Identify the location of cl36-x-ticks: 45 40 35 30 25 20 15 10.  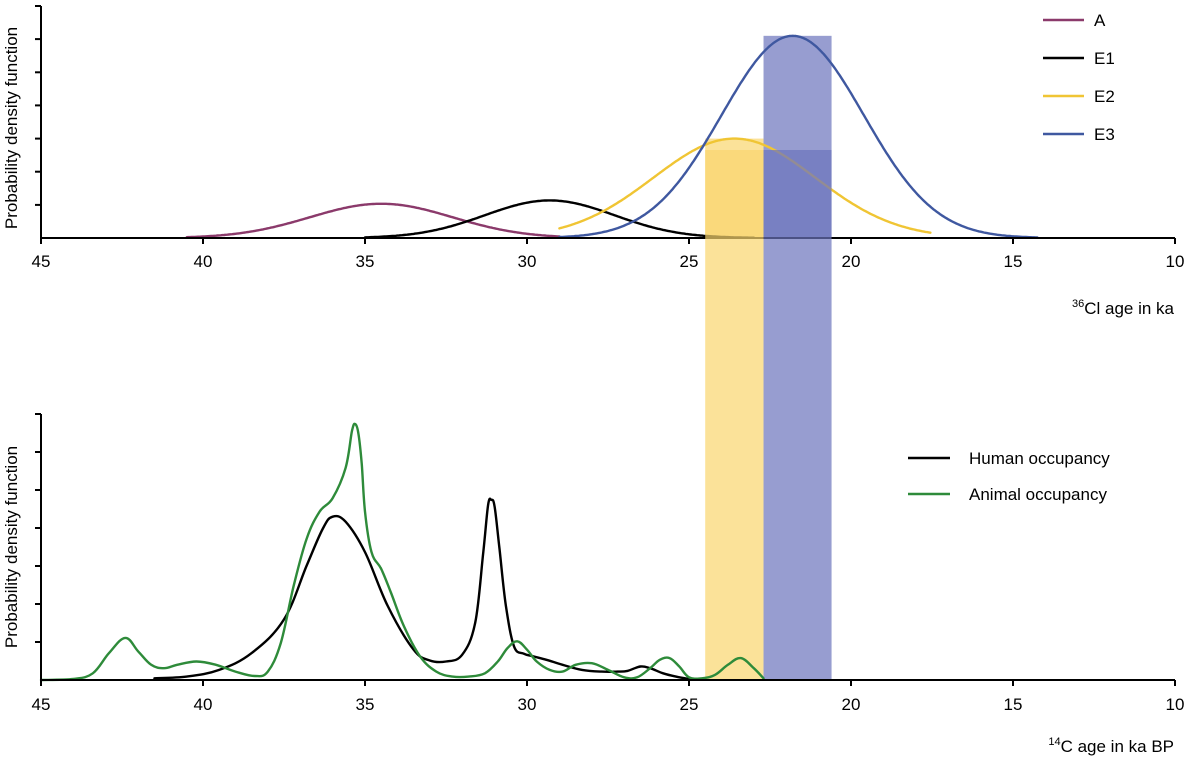
(608, 254).